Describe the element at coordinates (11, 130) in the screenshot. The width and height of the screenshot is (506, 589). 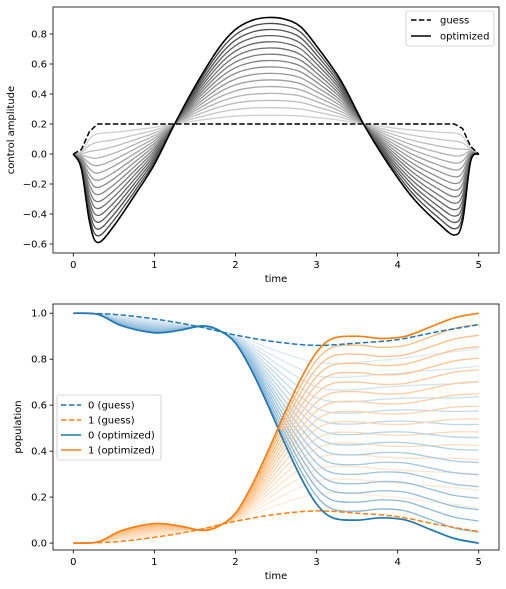
I see `y-axis-label: control amplitude` at that location.